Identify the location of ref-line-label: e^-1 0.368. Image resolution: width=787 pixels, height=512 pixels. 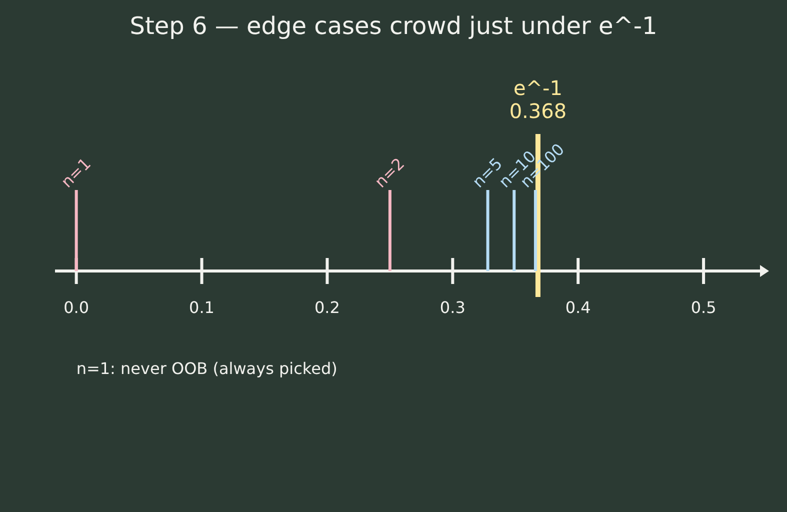
(538, 99).